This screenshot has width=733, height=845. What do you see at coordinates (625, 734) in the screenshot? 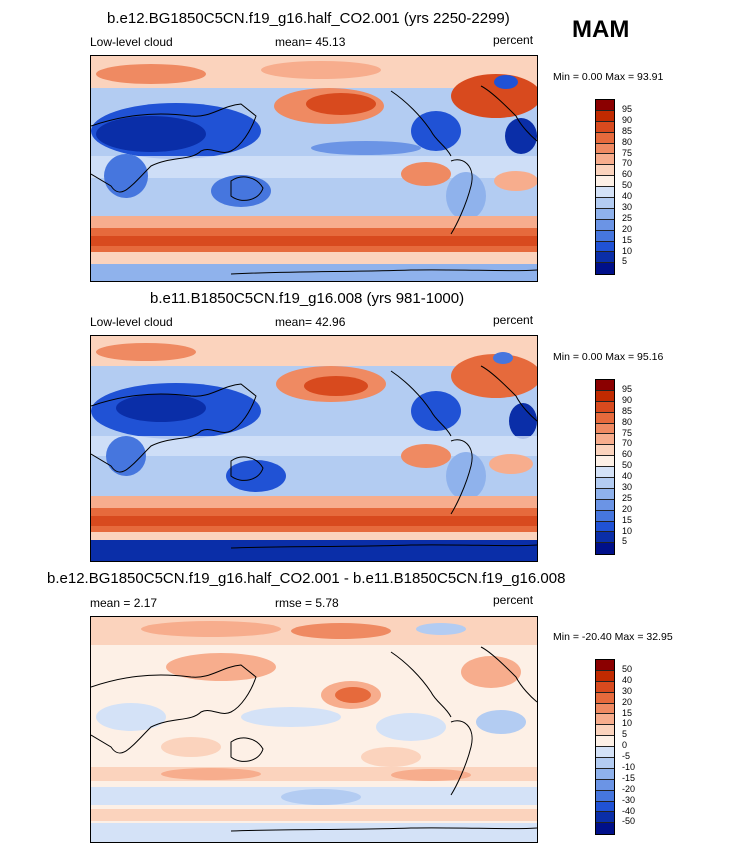
I see `panel-3-level-label: 5` at bounding box center [625, 734].